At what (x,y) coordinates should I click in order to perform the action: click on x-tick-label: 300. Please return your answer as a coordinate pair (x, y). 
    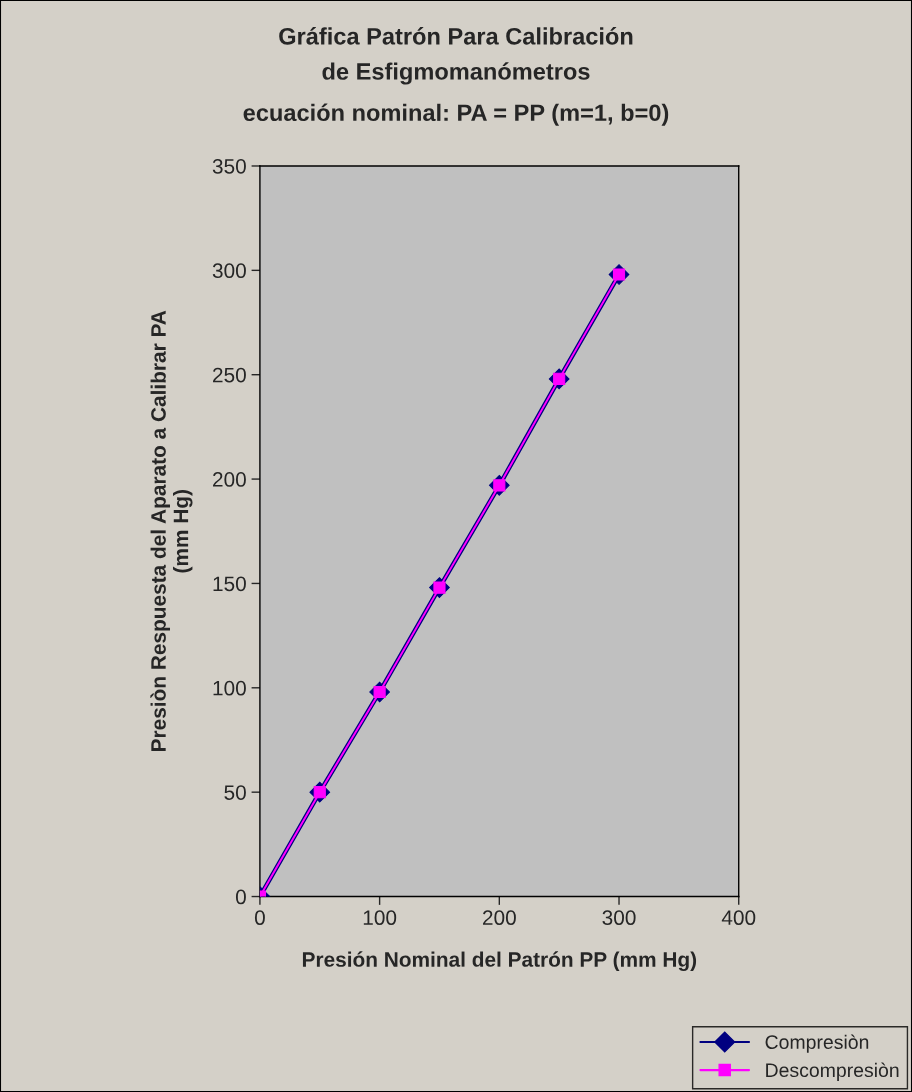
    Looking at the image, I should click on (619, 918).